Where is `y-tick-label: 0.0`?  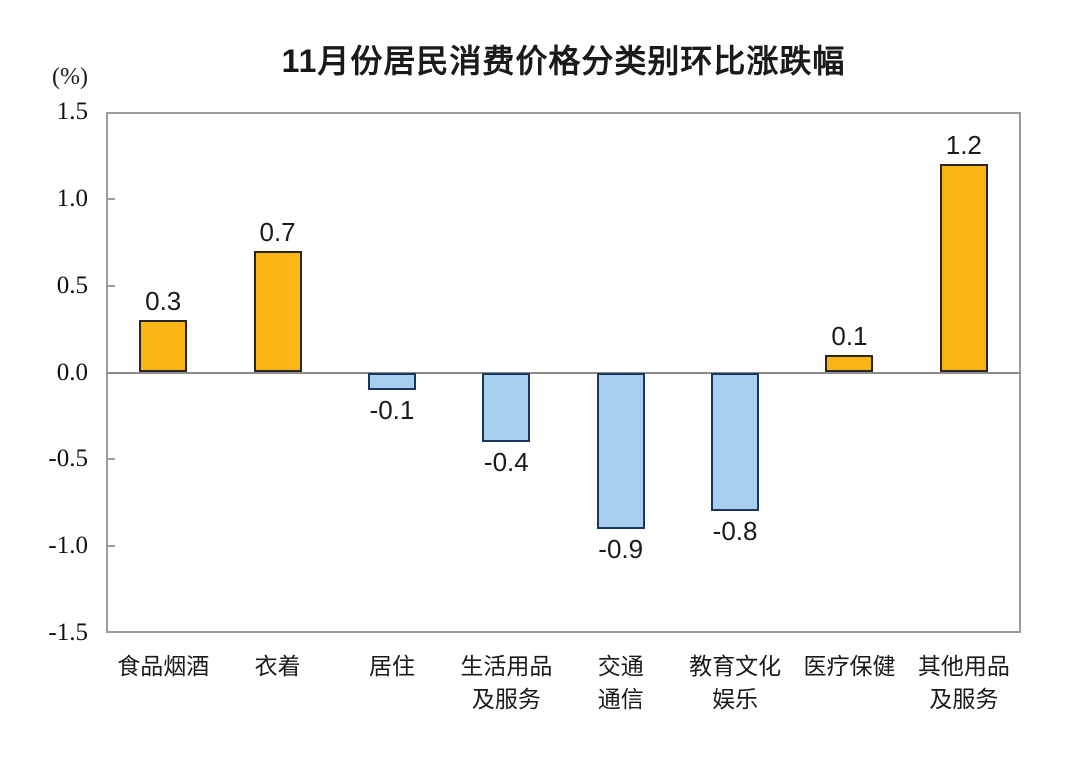 y-tick-label: 0.0 is located at coordinates (72, 372).